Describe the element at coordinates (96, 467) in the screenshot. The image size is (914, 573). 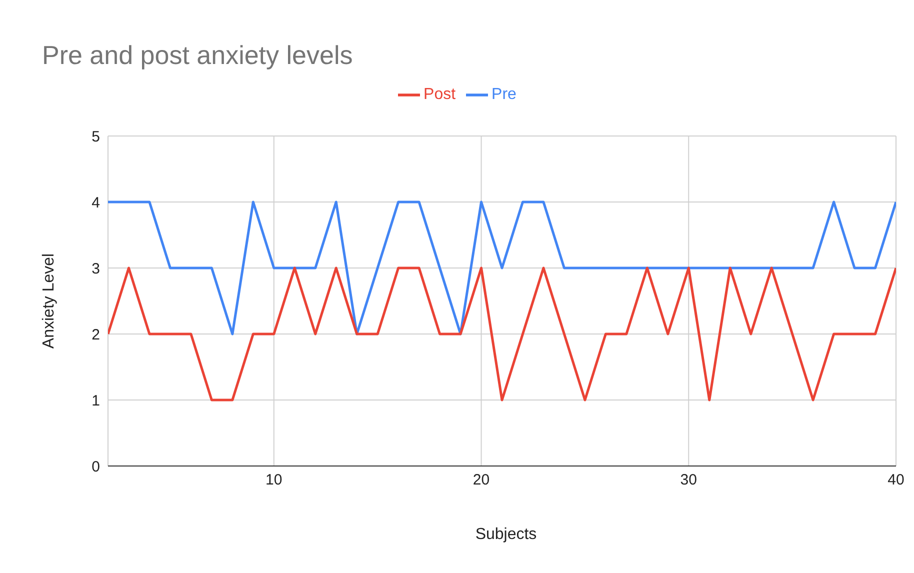
I see `y-tick-label: 0` at that location.